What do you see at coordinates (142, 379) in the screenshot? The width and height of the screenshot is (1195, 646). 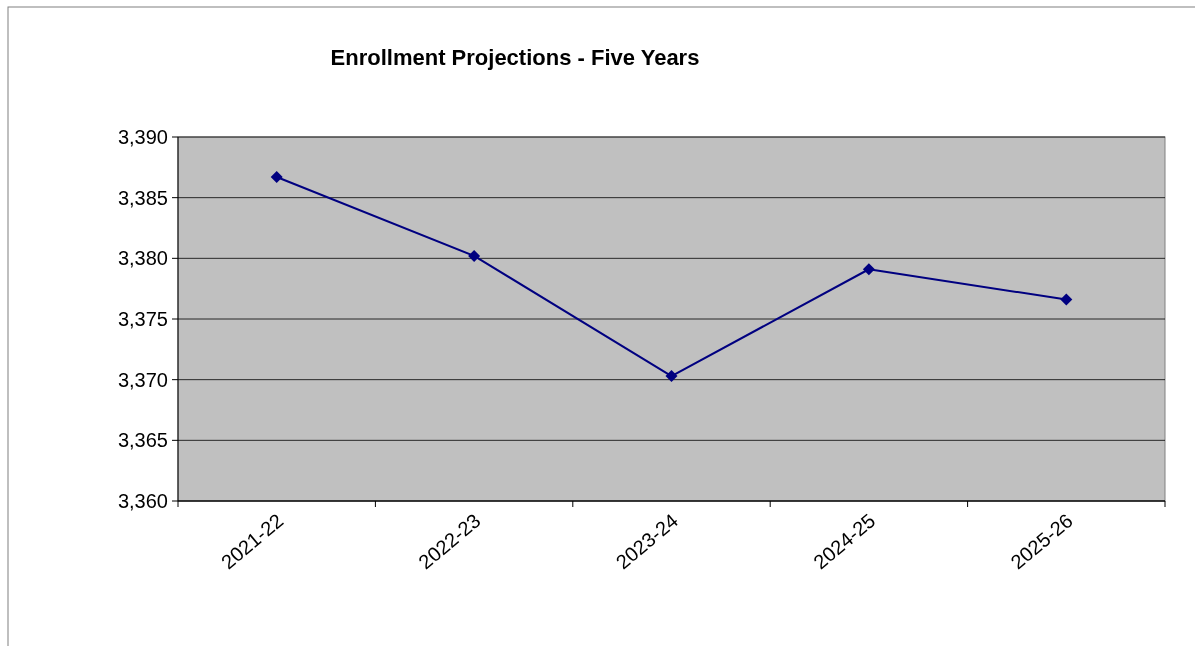 I see `y-tick-label: 3,370` at bounding box center [142, 379].